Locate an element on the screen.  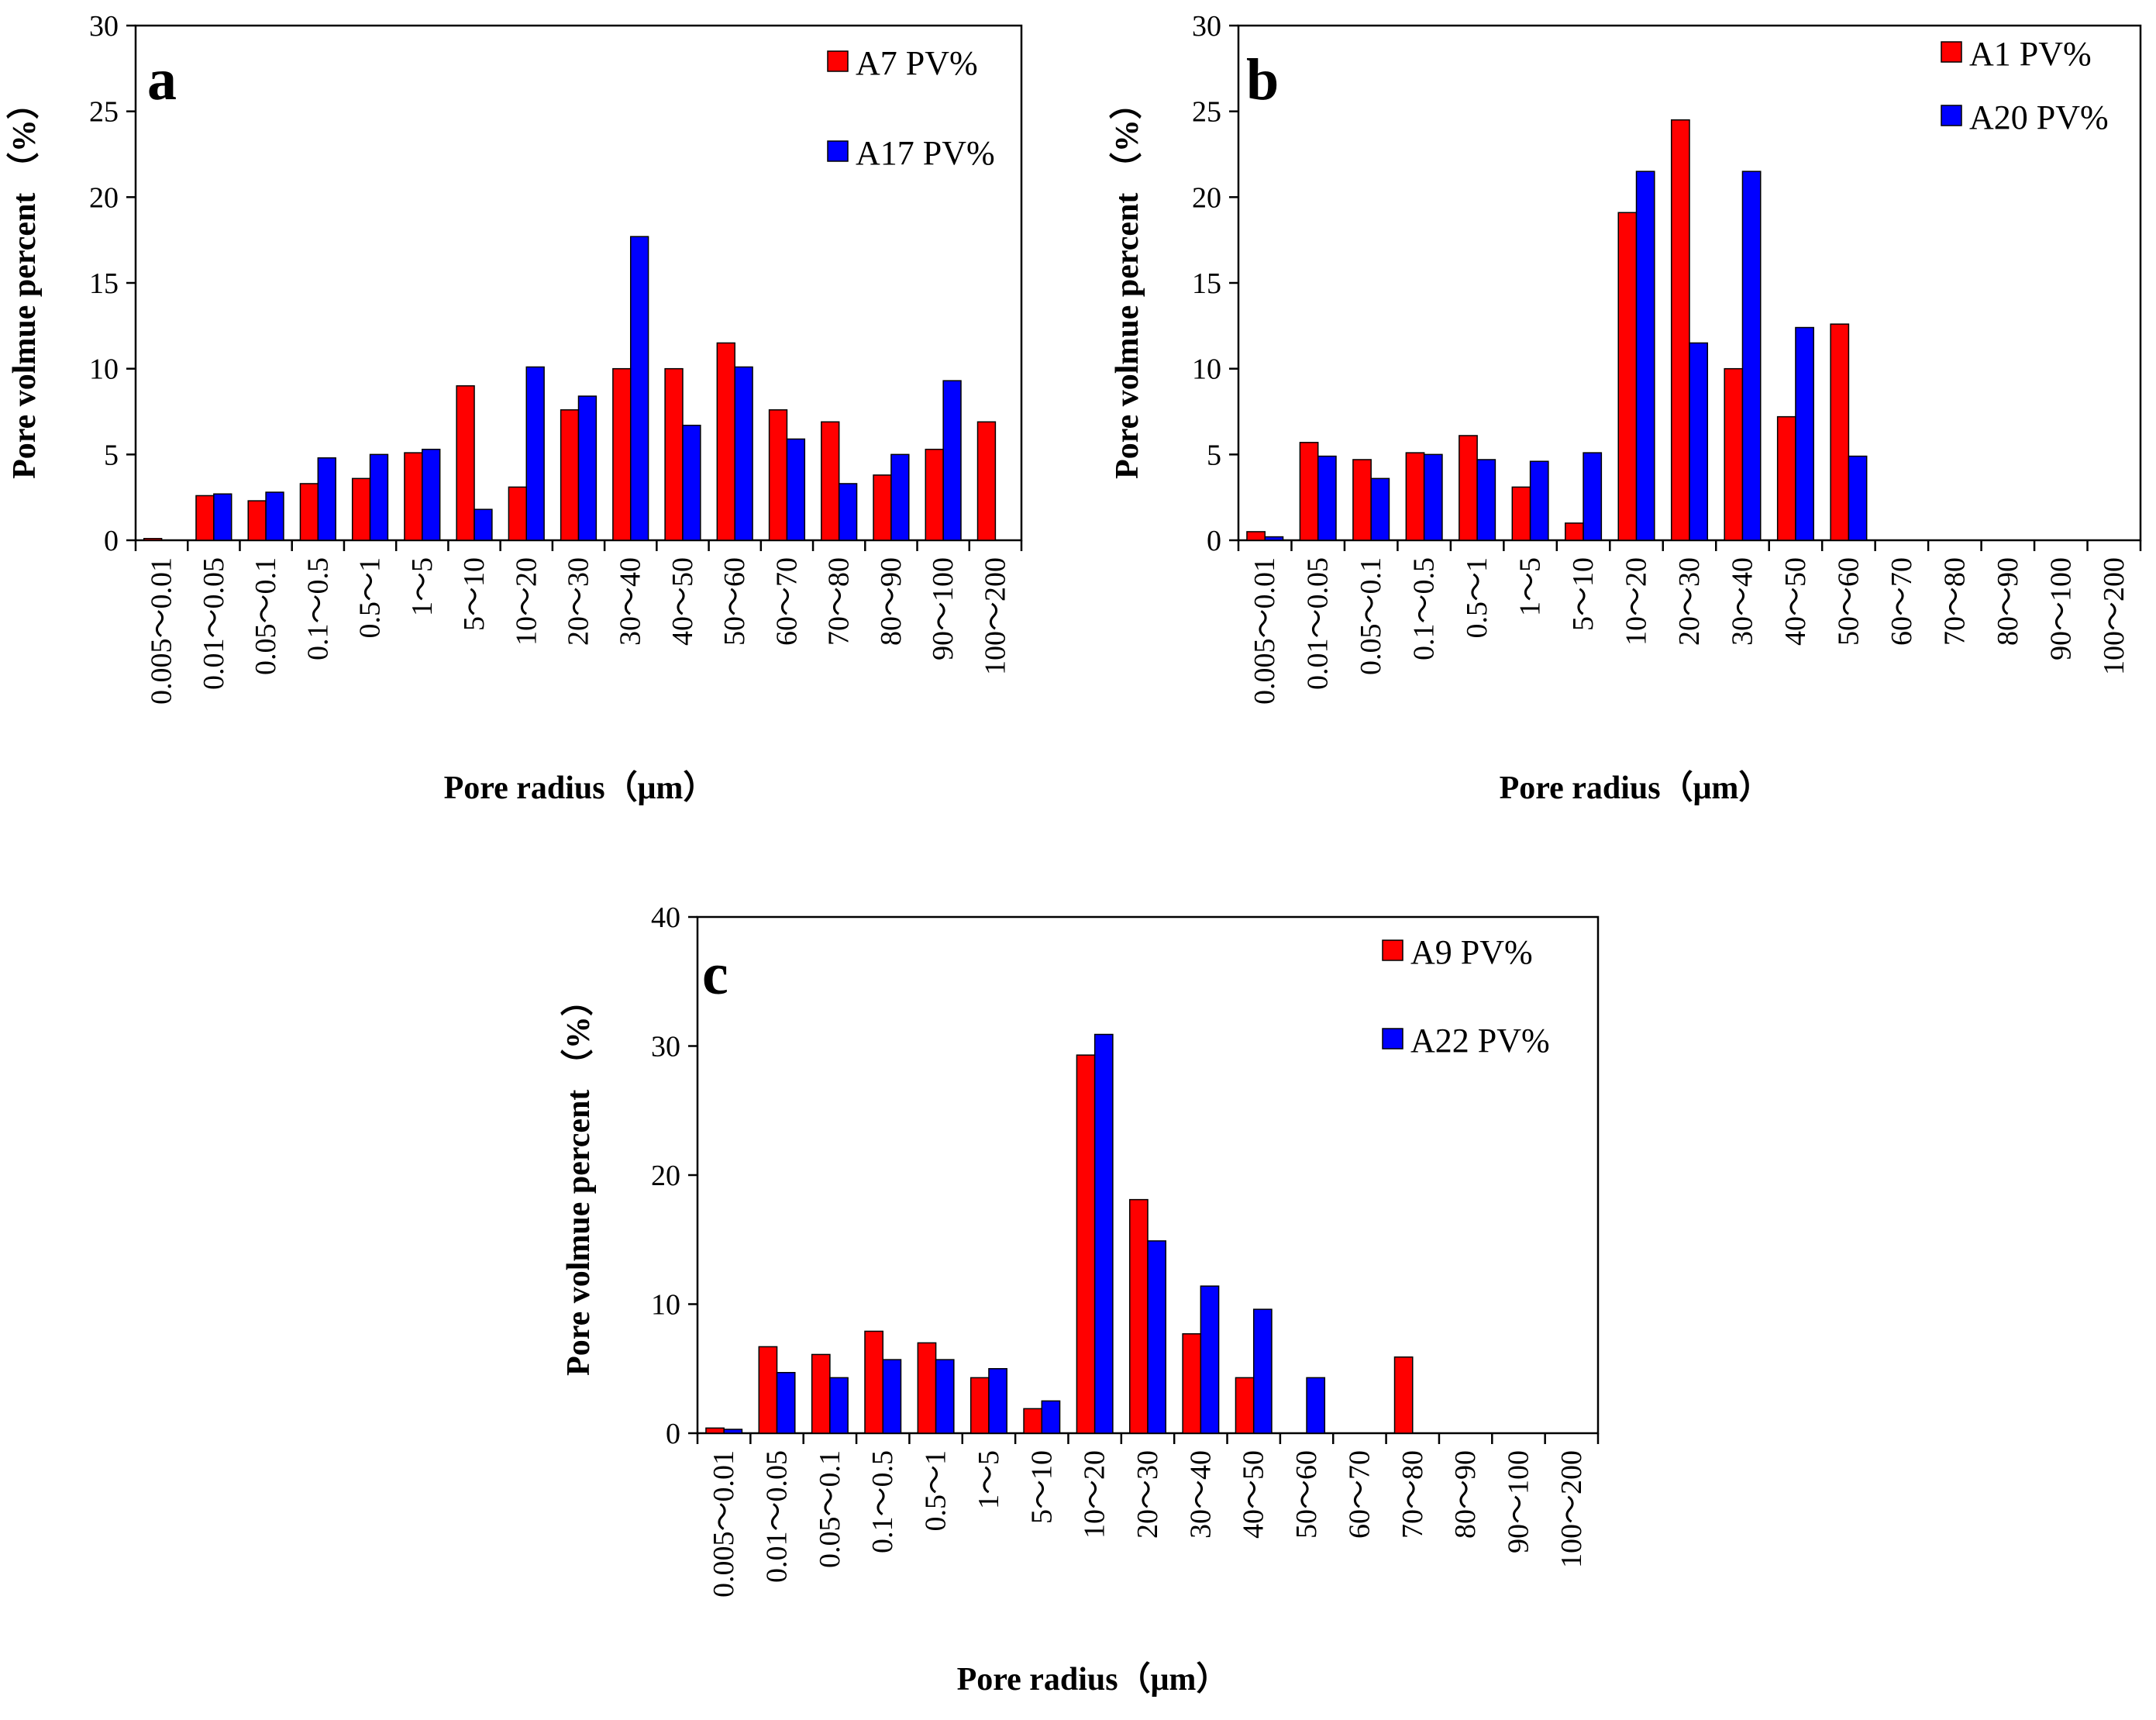
y-tick-label: 5 is located at coordinates (111, 455).